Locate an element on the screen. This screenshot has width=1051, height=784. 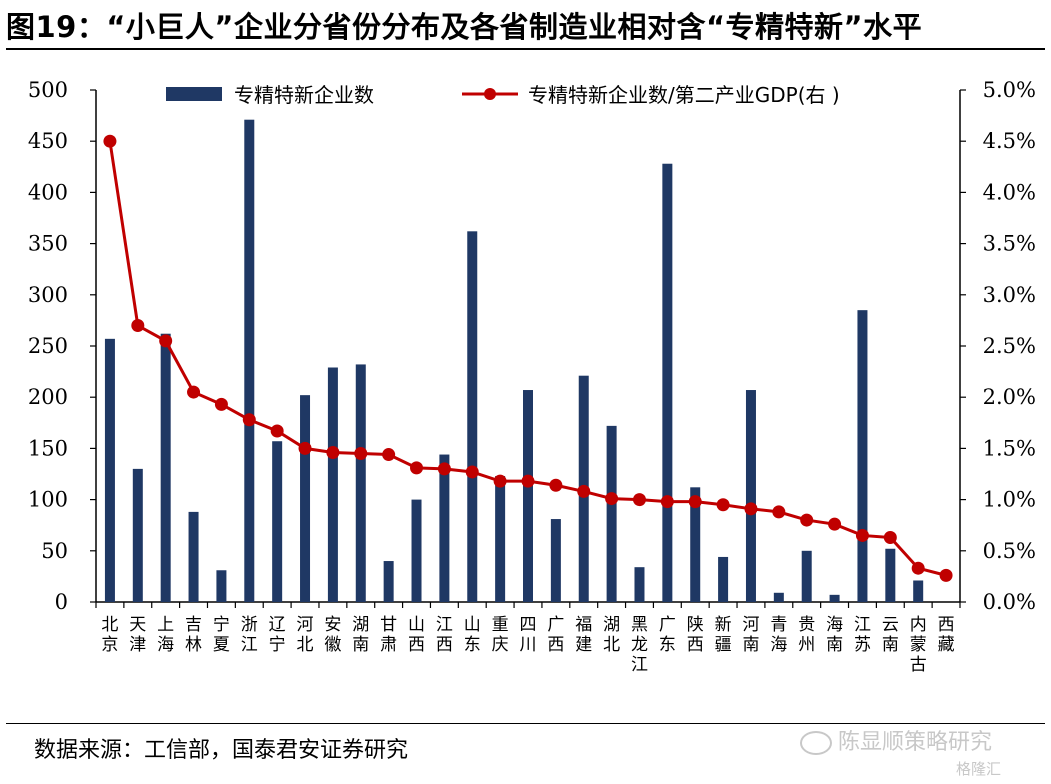
legend: 专精特新企业数 专精特新企业数/第二产业GDP(右 ) is located at coordinates (503, 95).